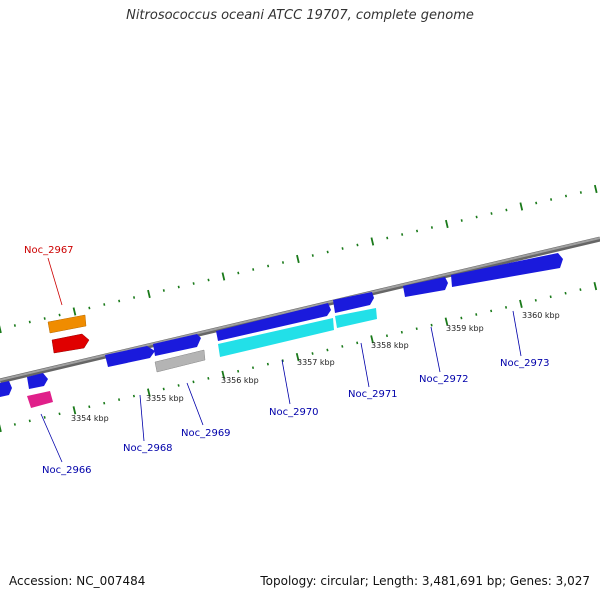  What do you see at coordinates (67, 324) in the screenshot?
I see `gene-orange` at bounding box center [67, 324].